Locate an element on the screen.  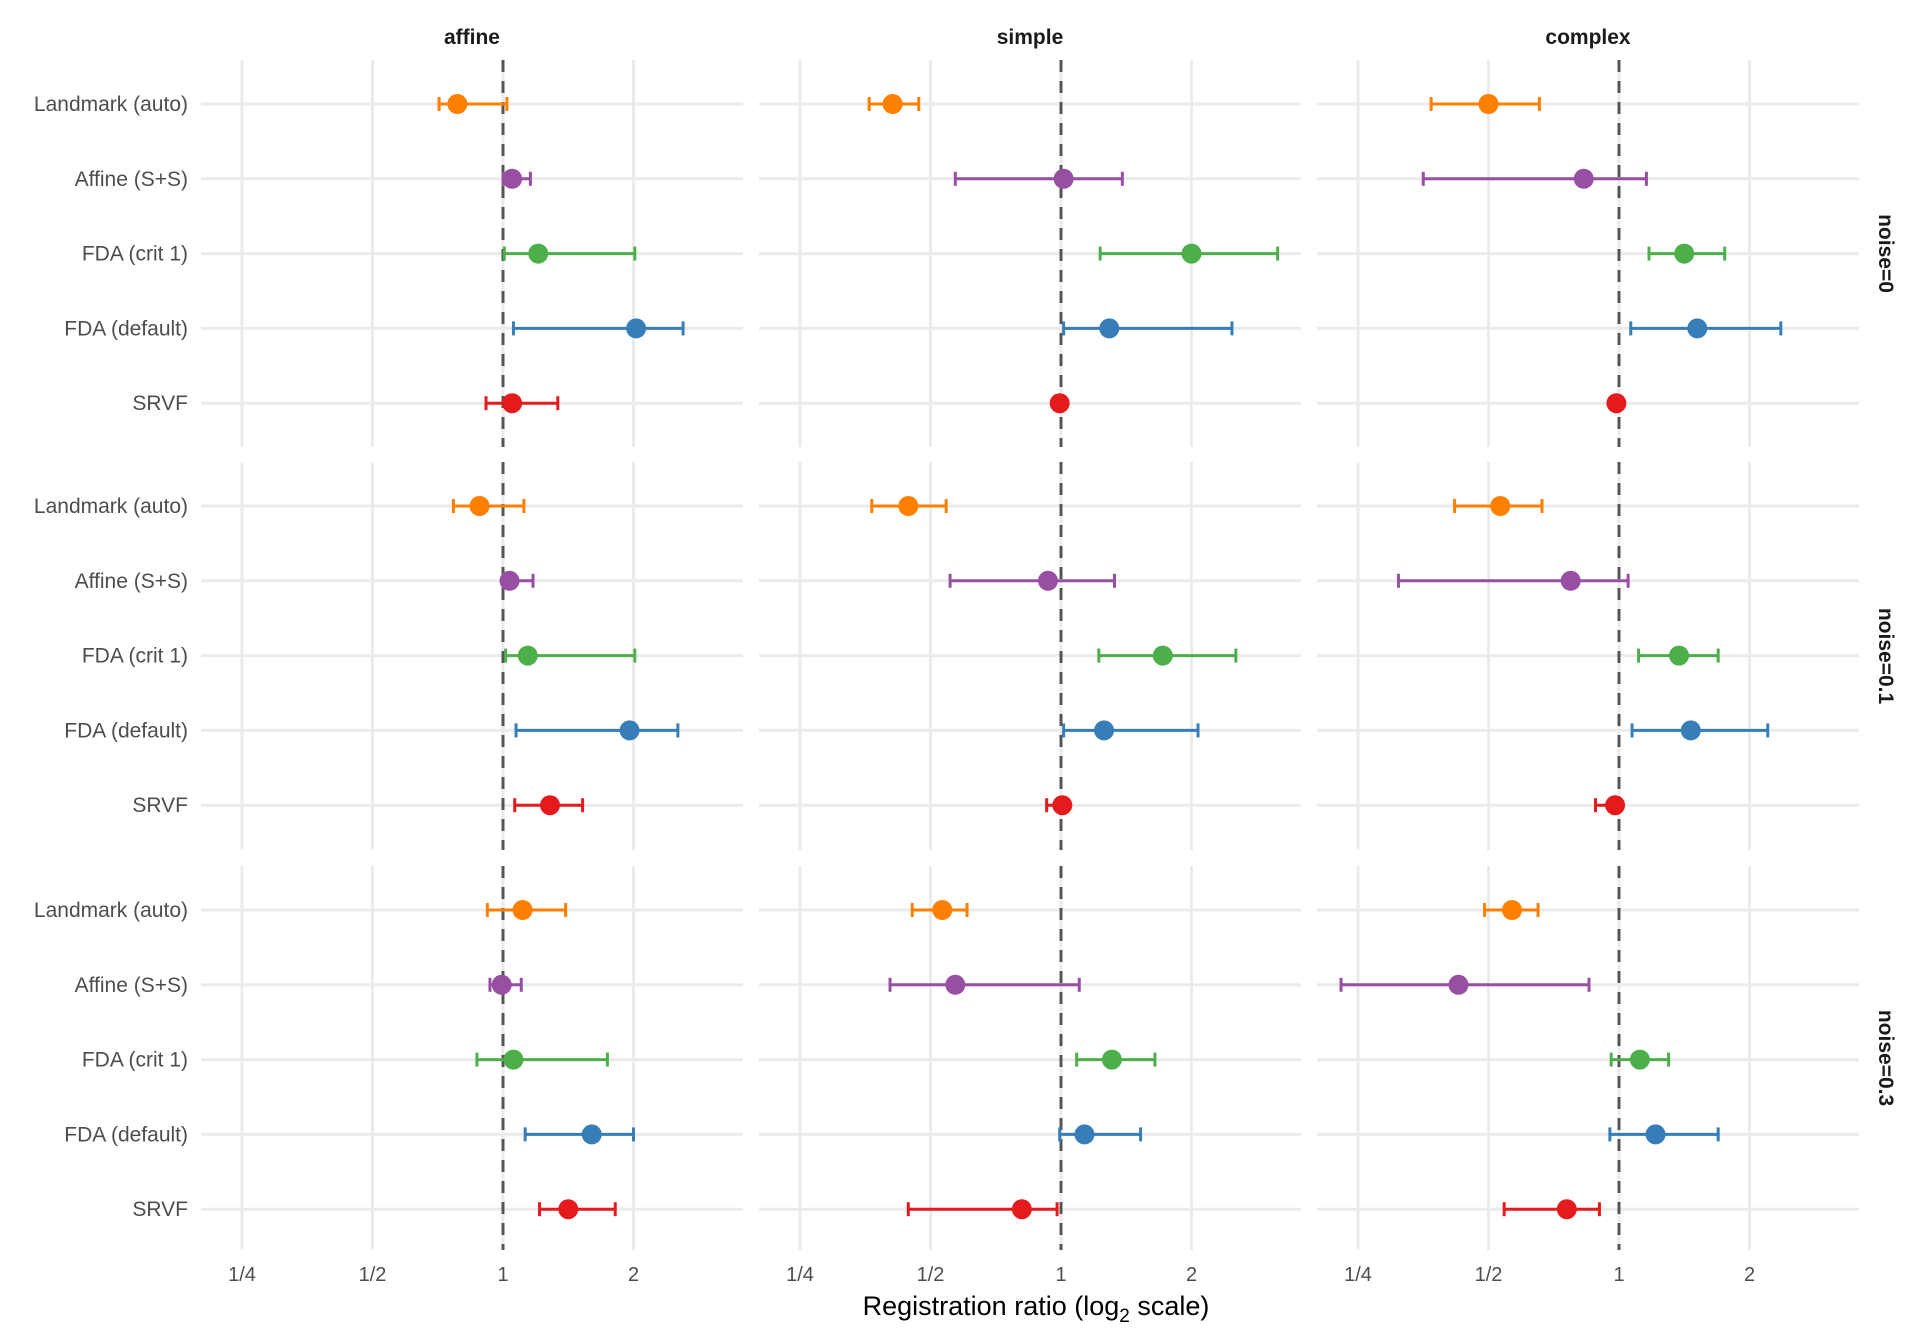
x-tick-label-affine-2: 2 is located at coordinates (633, 1275).